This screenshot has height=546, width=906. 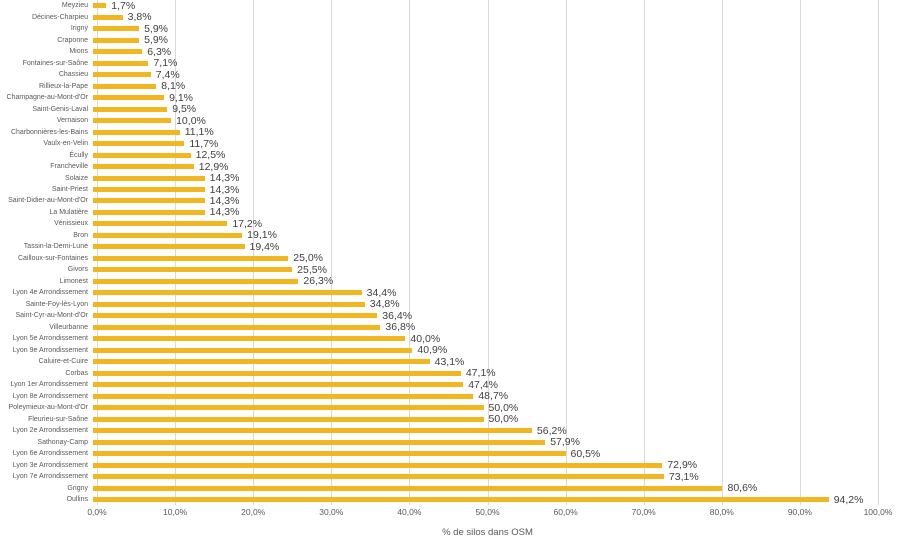 I want to click on category-label: Fontaines-sur-Saône, so click(x=55, y=63).